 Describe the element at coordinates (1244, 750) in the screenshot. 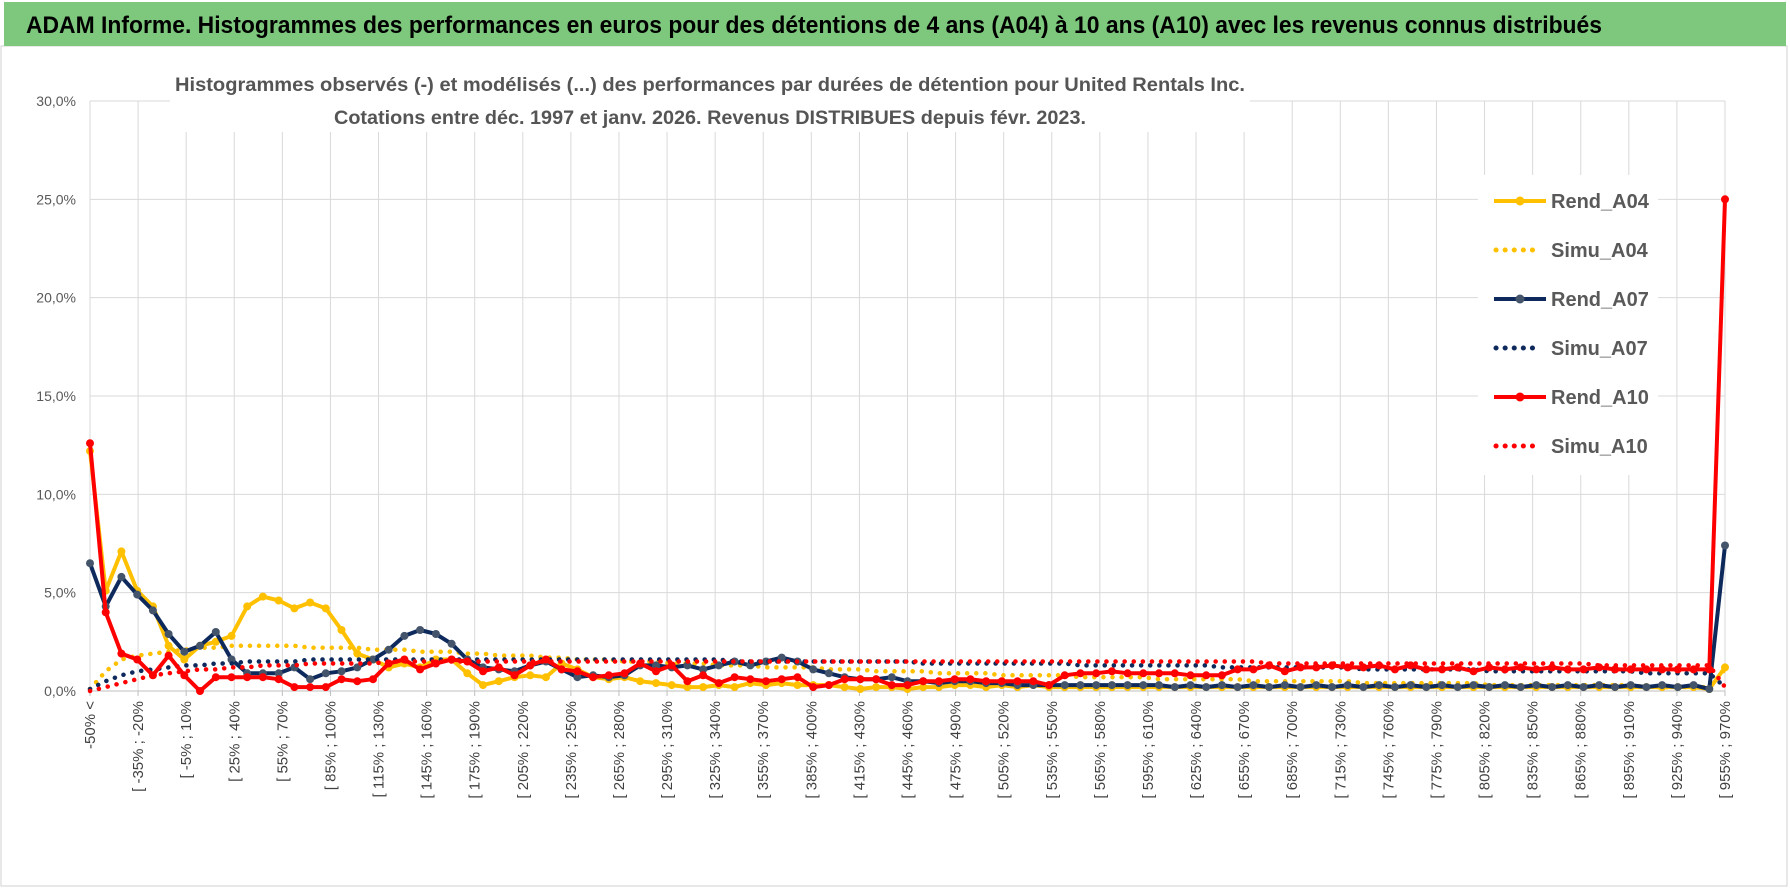

I see `x-tick-label: [ 655% ; 670%` at that location.